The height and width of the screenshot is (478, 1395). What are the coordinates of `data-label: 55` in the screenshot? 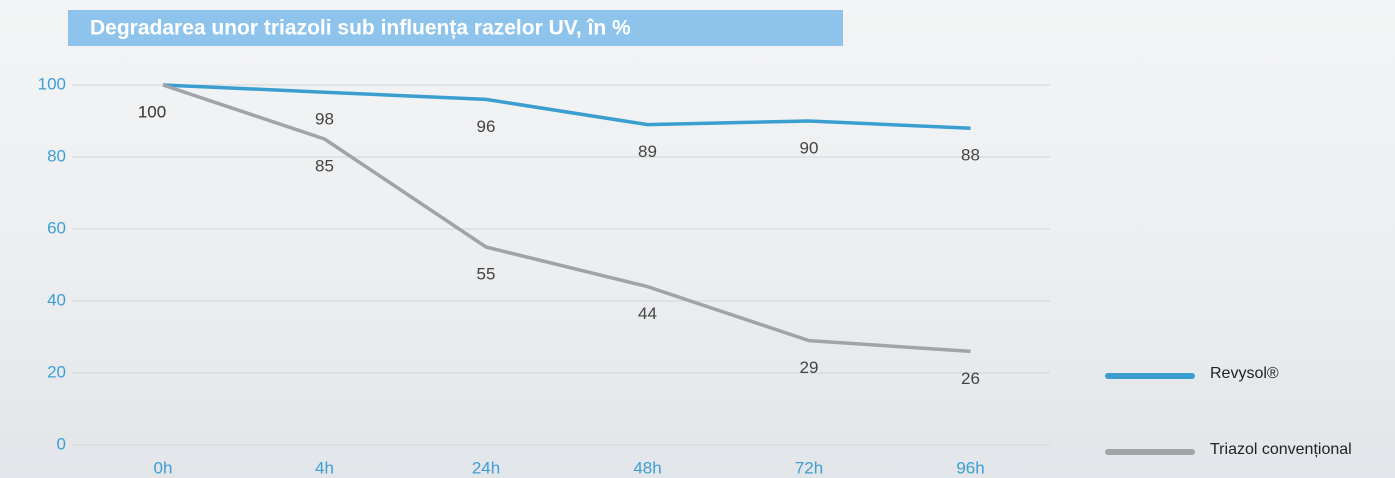 It's located at (486, 273).